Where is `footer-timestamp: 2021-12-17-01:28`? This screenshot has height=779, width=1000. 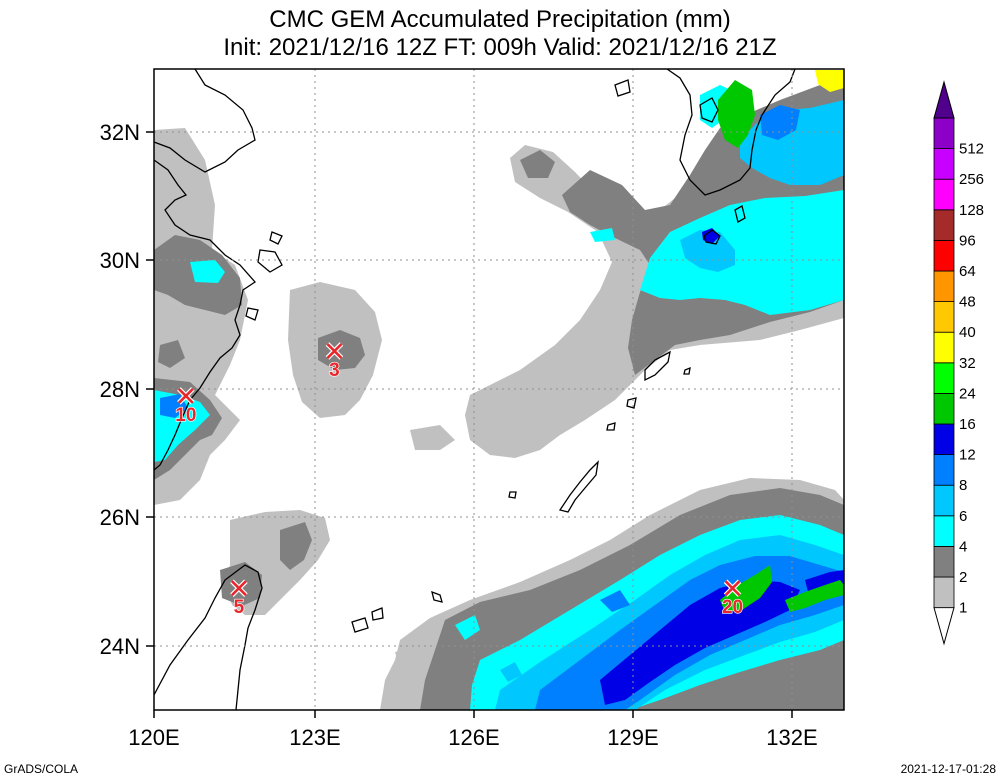 footer-timestamp: 2021-12-17-01:28 is located at coordinates (948, 769).